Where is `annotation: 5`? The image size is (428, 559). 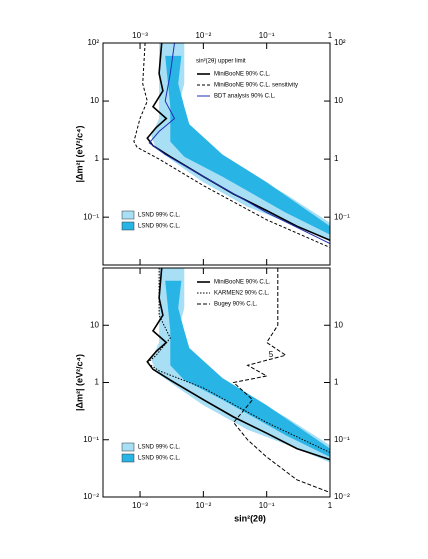
annotation: 5 is located at coordinates (271, 354).